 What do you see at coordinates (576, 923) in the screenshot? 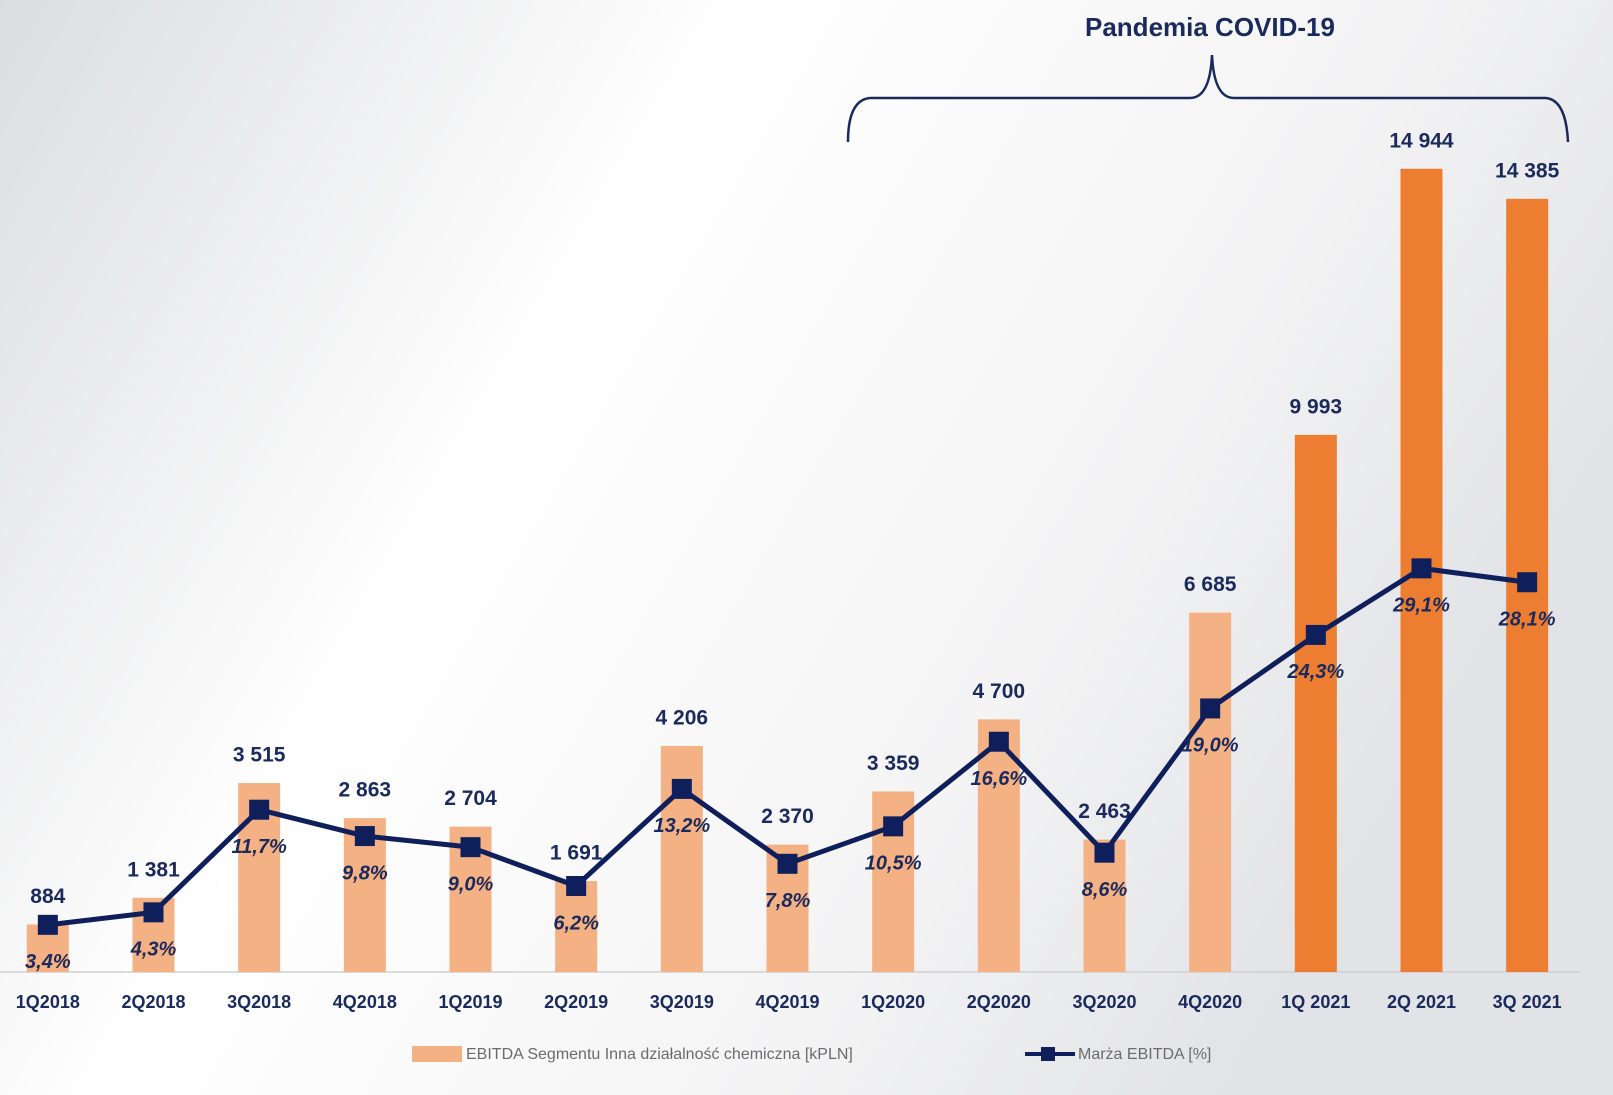
I see `line-value-label: 6,2%` at bounding box center [576, 923].